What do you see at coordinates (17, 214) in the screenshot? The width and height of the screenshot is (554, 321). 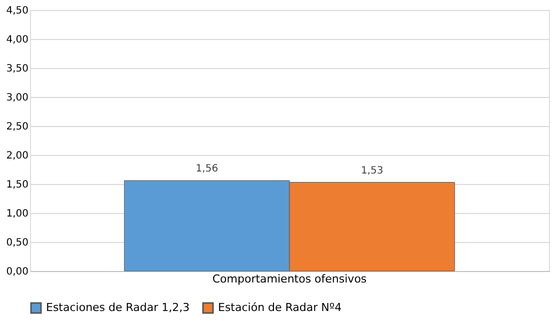 I see `y-tick-label: 1,00` at bounding box center [17, 214].